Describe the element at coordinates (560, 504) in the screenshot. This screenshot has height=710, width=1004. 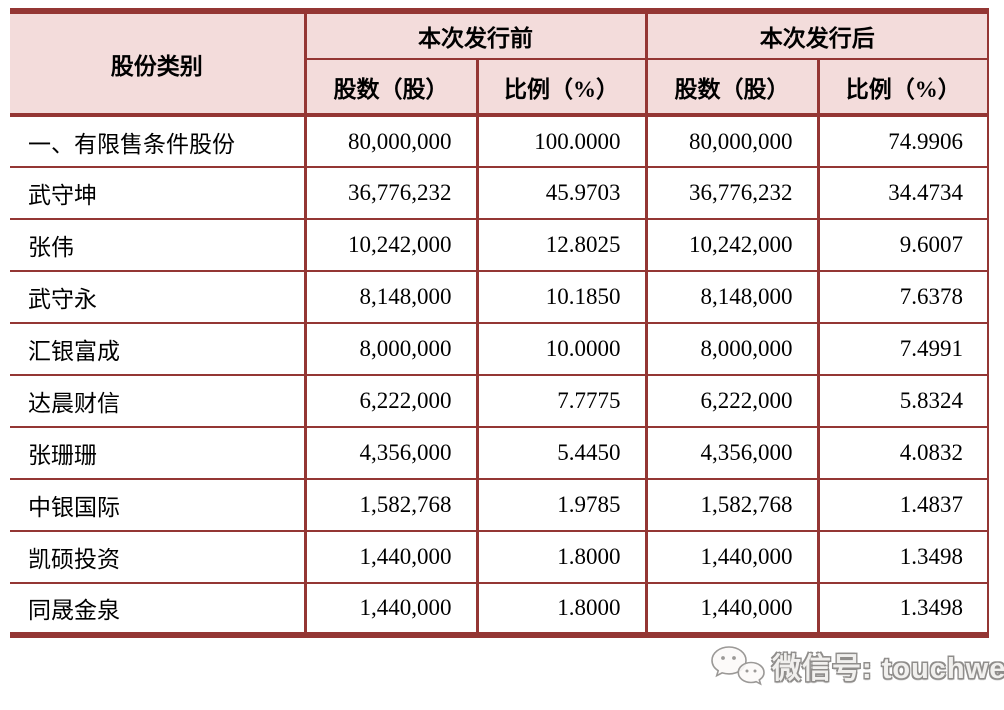
I see `cell-before-ratio: 1.9785` at that location.